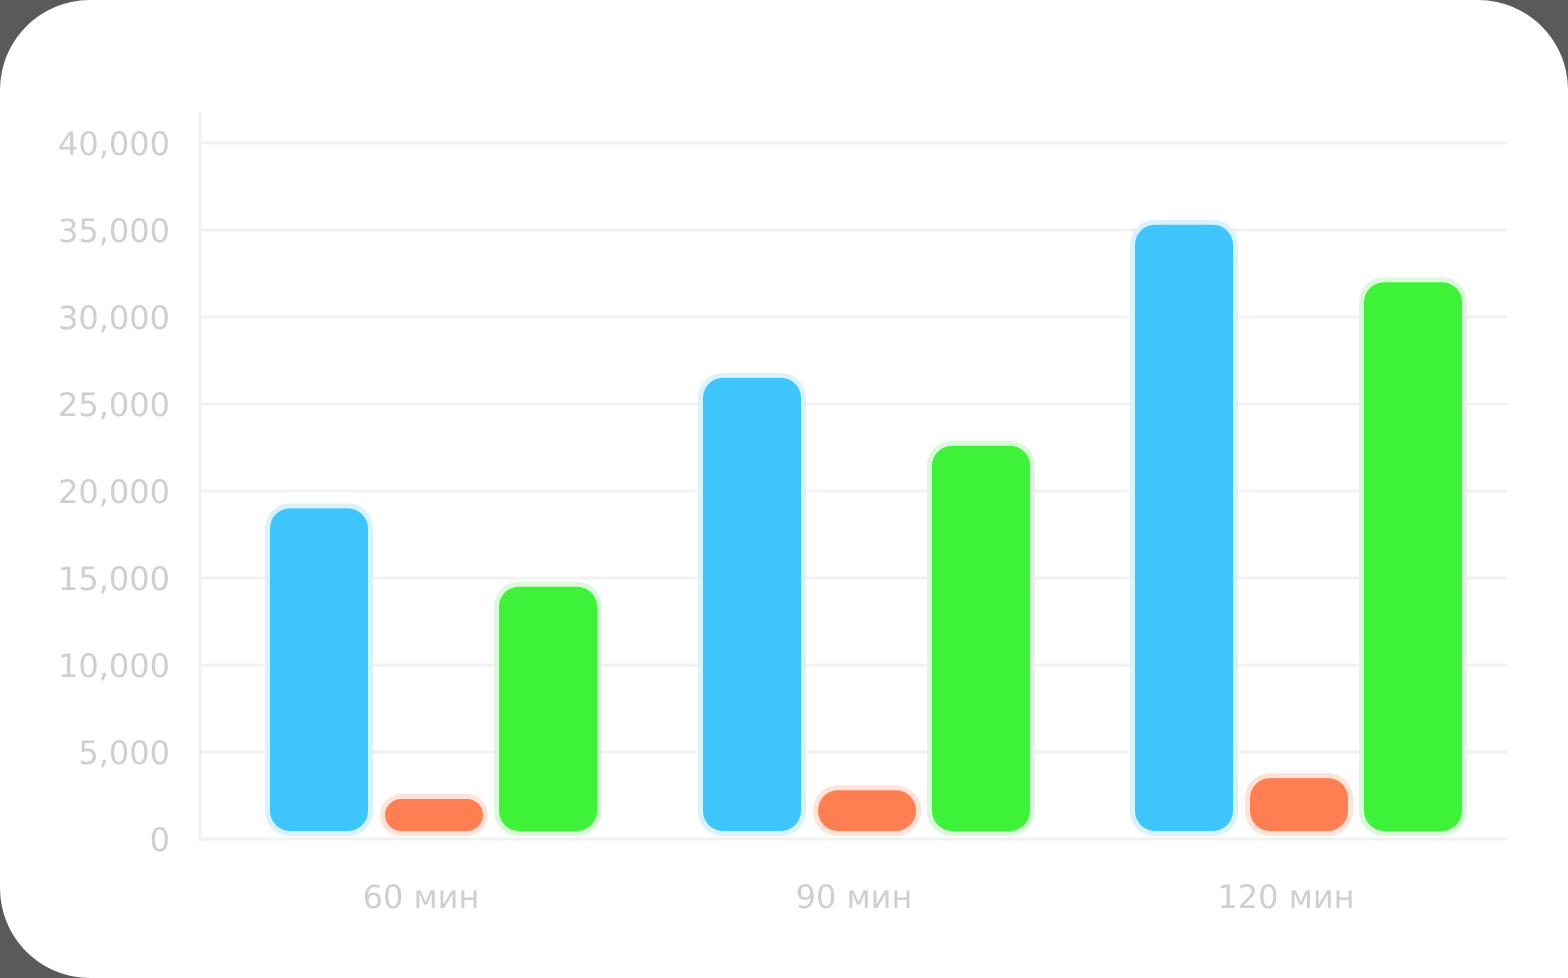  I want to click on y-tick-label: 40,000, so click(114, 144).